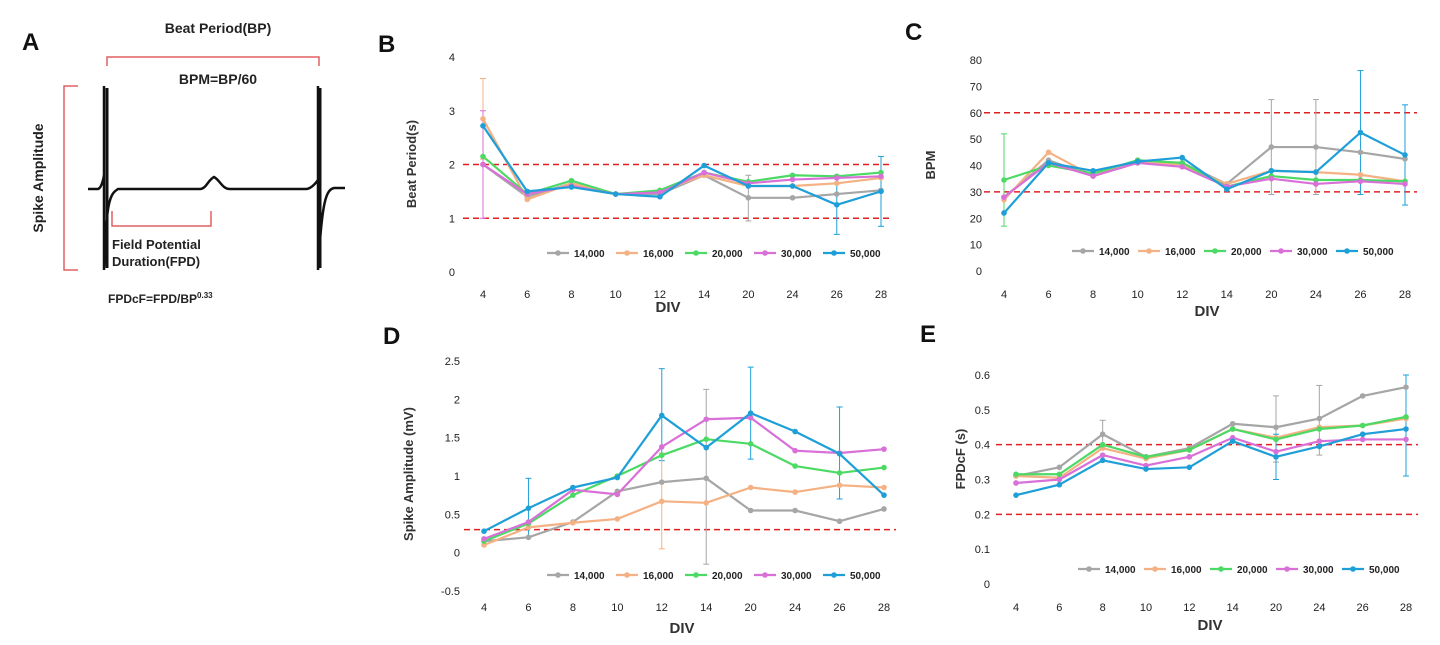 The height and width of the screenshot is (645, 1440). What do you see at coordinates (452, 219) in the screenshot?
I see `chart-b-ytick-1: 1` at bounding box center [452, 219].